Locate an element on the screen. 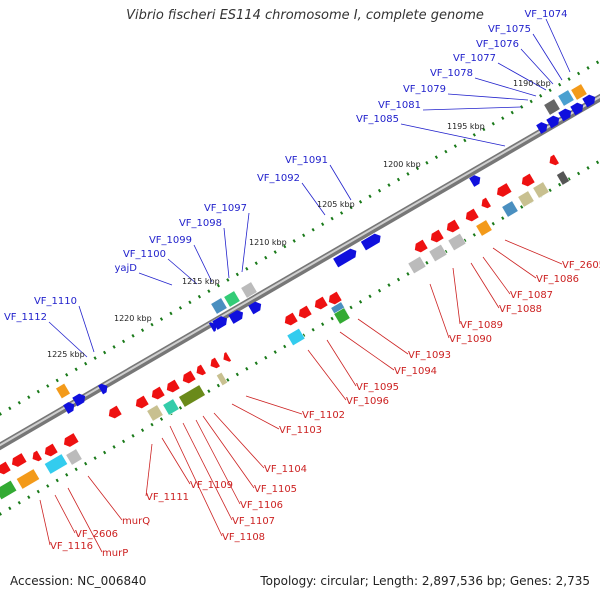  kbp-position-label: 1200 kbp is located at coordinates (402, 164).